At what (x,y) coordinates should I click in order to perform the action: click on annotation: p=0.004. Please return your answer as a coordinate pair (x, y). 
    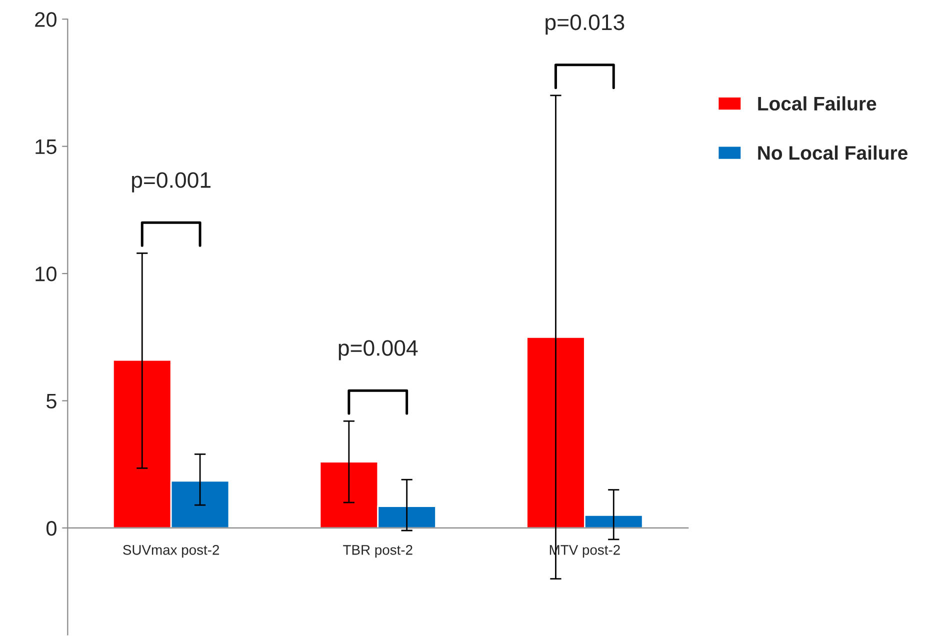
    Looking at the image, I should click on (378, 350).